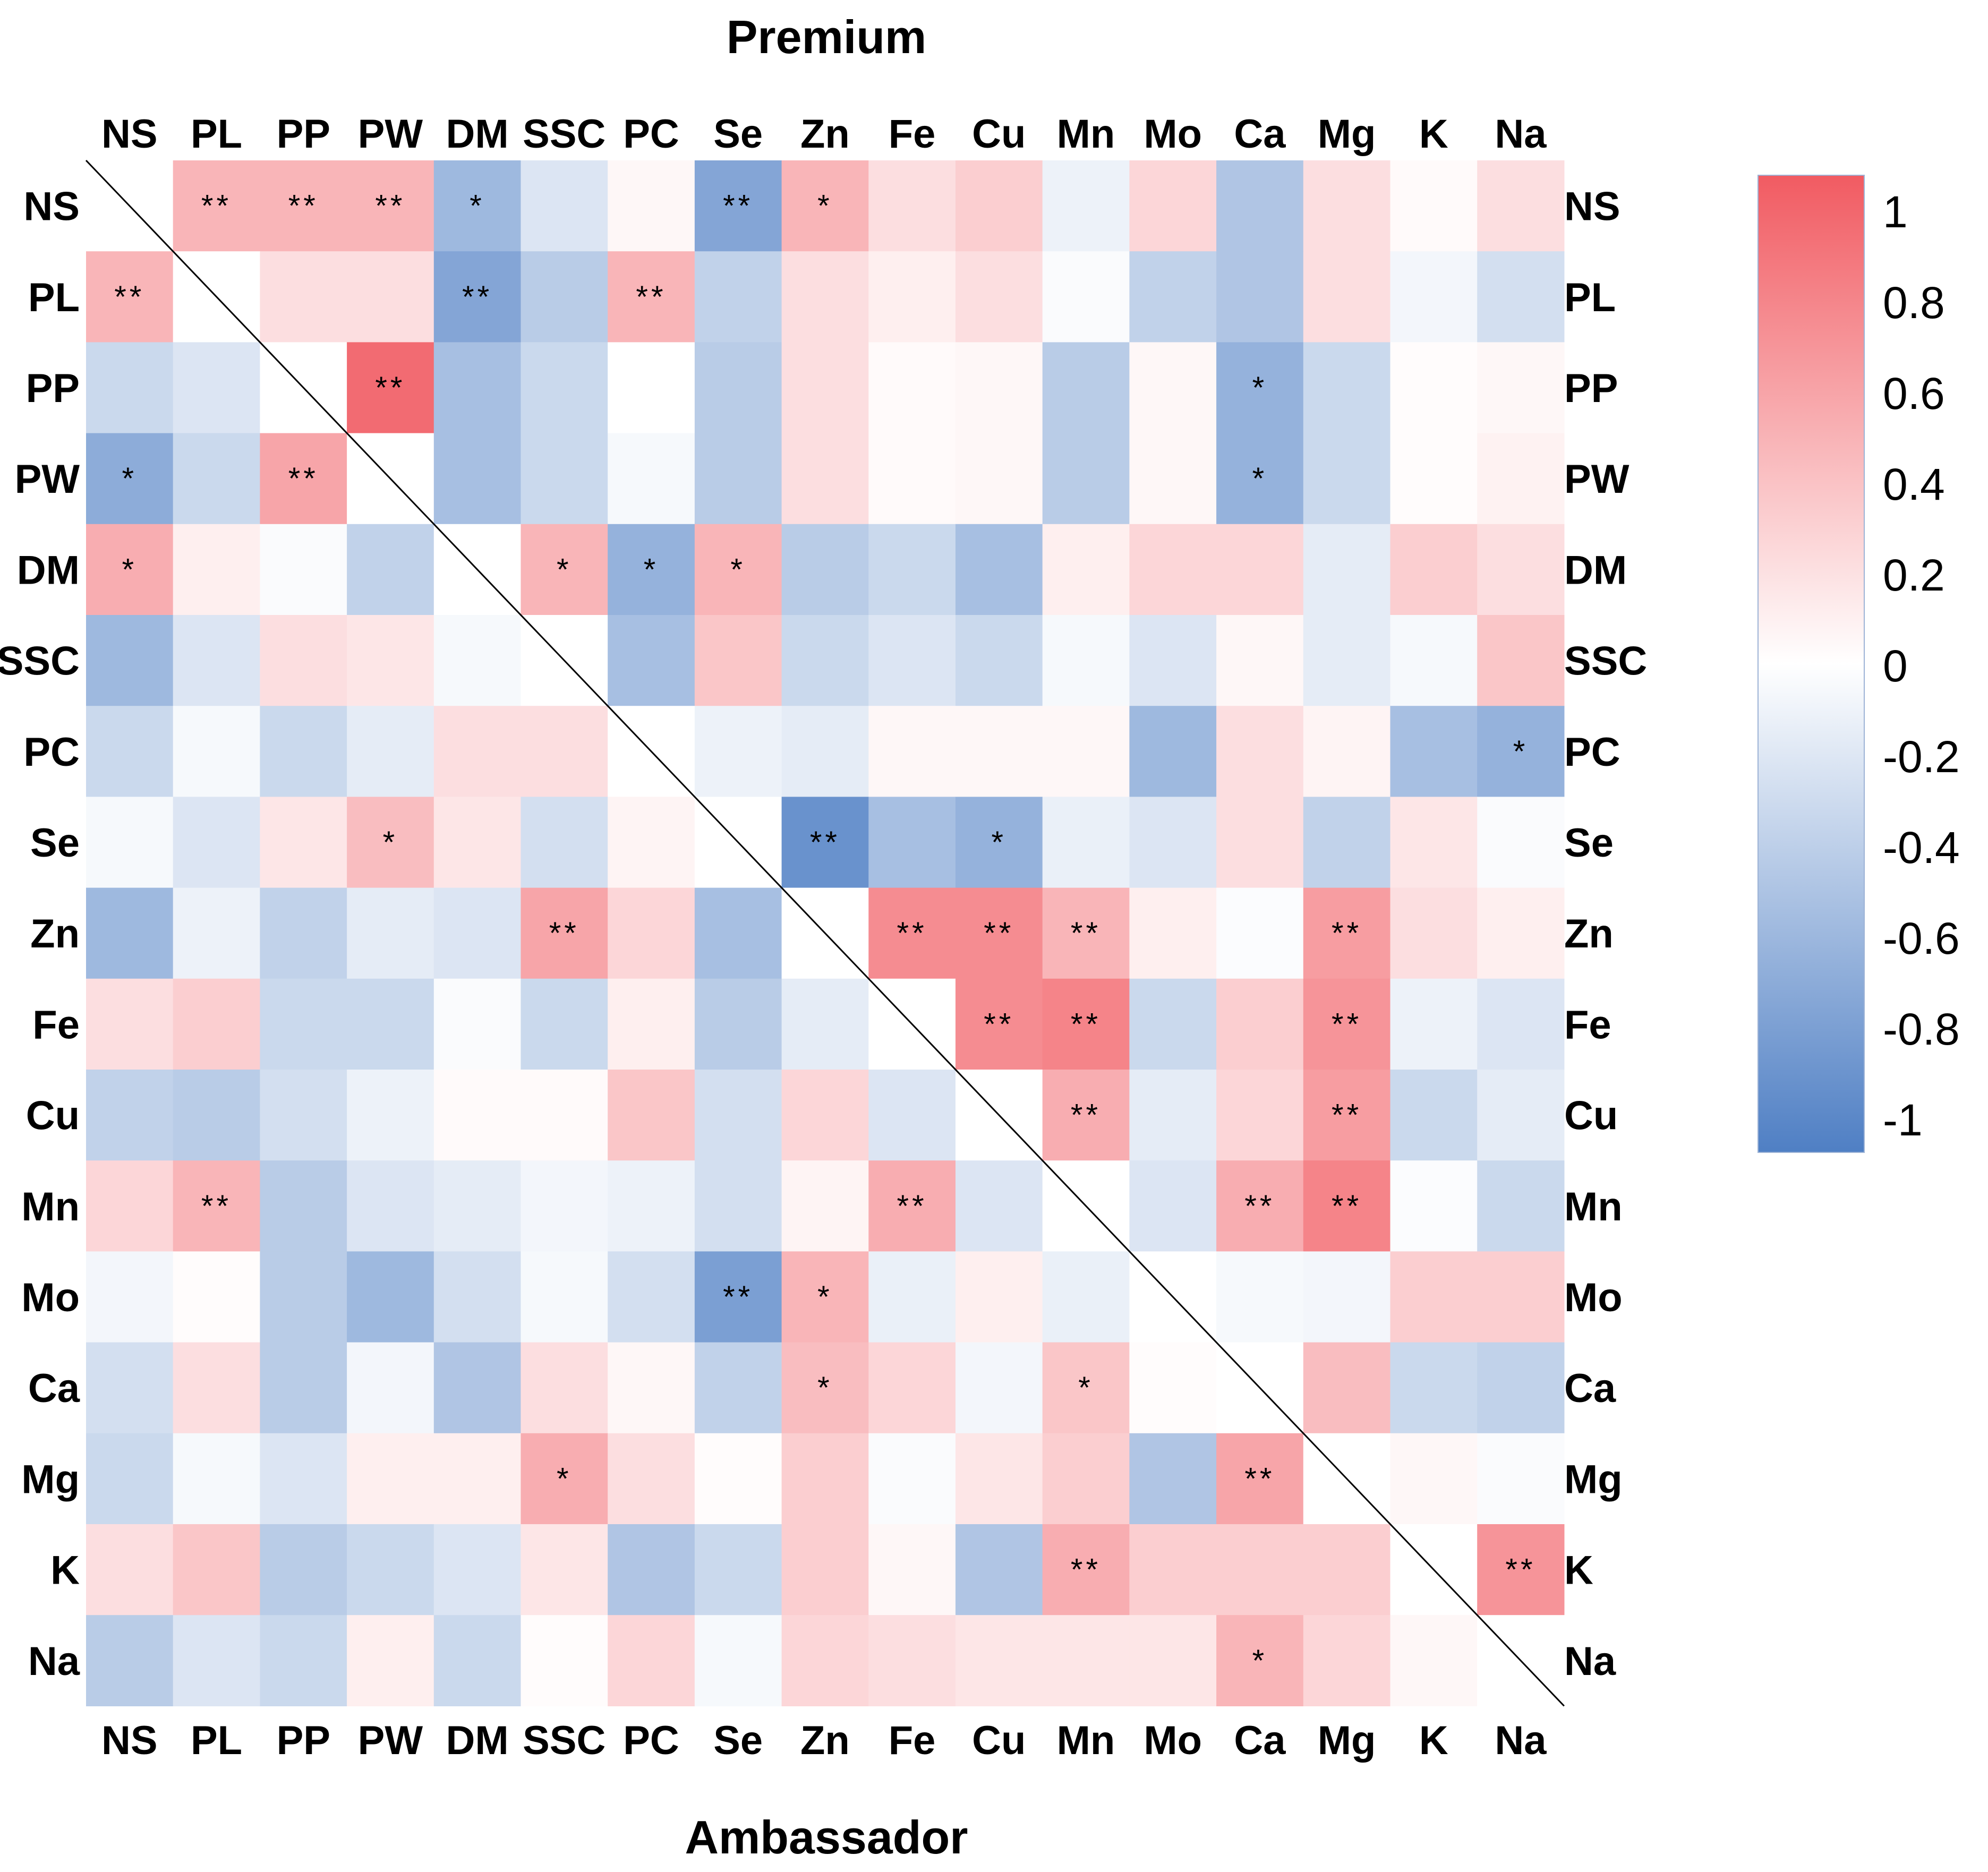  I want to click on heatmap-cell-Zn-Mn, so click(1086, 933).